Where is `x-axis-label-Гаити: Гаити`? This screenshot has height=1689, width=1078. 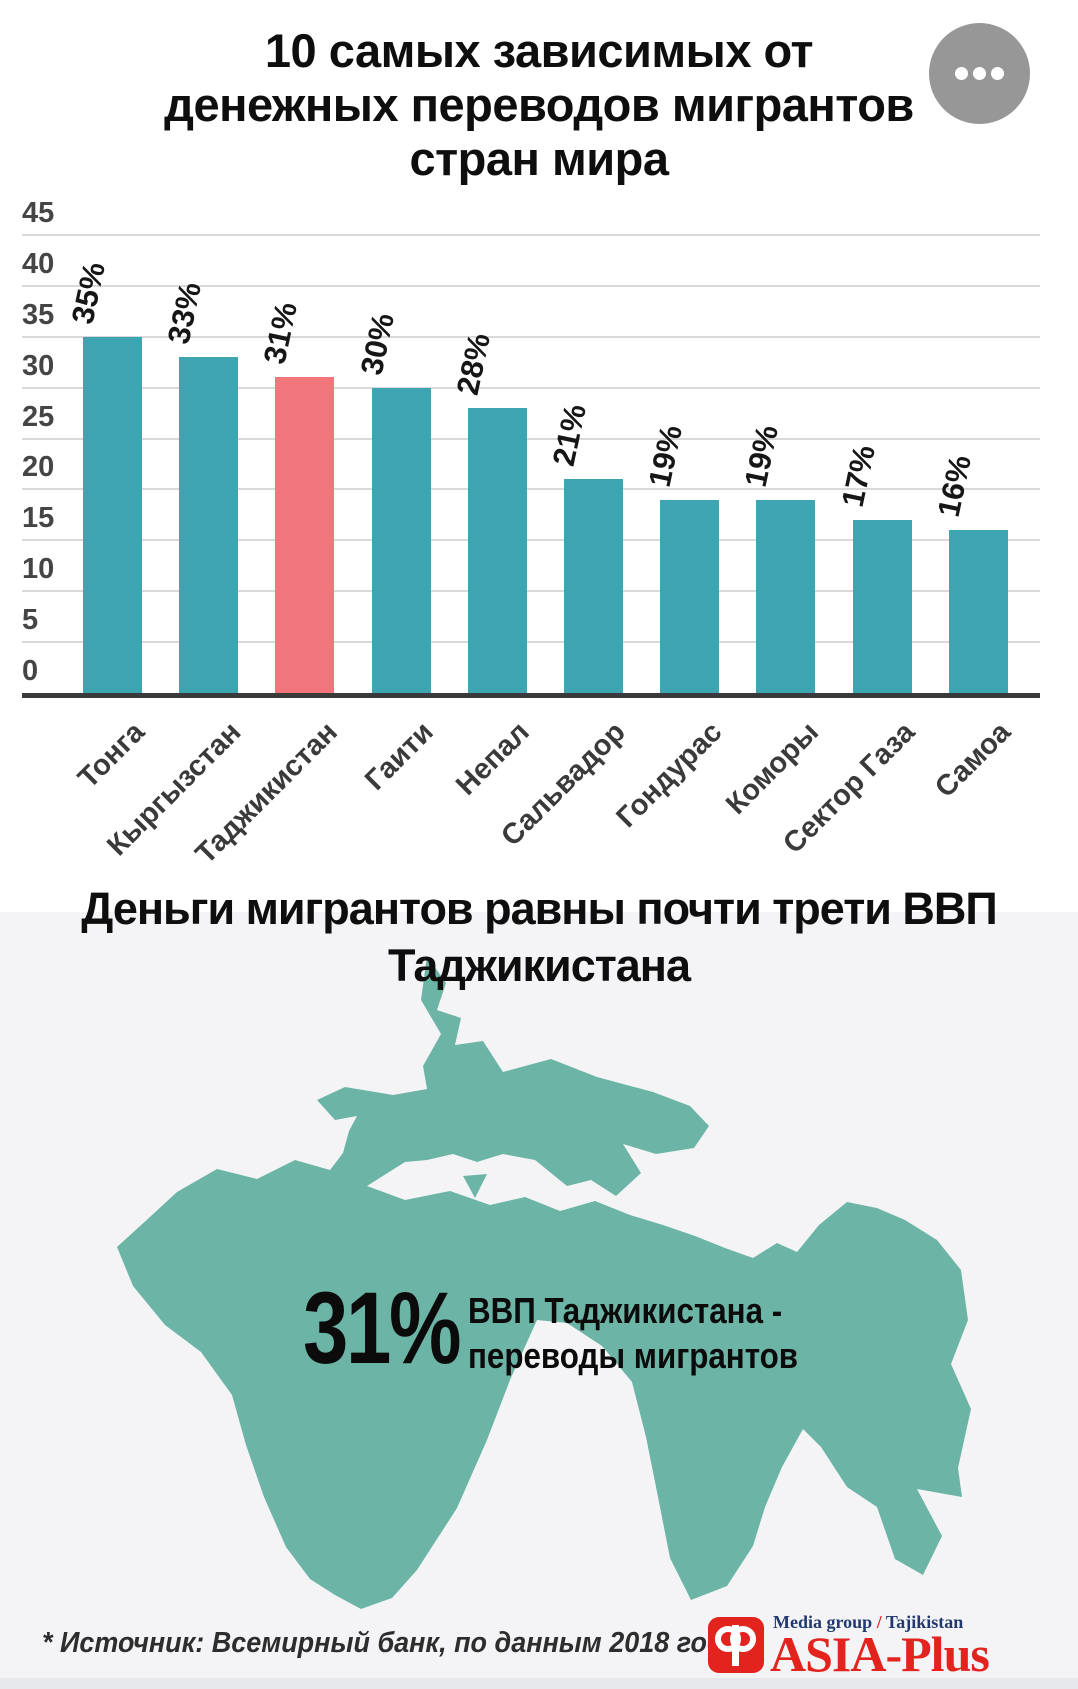 x-axis-label-Гаити: Гаити is located at coordinates (399, 756).